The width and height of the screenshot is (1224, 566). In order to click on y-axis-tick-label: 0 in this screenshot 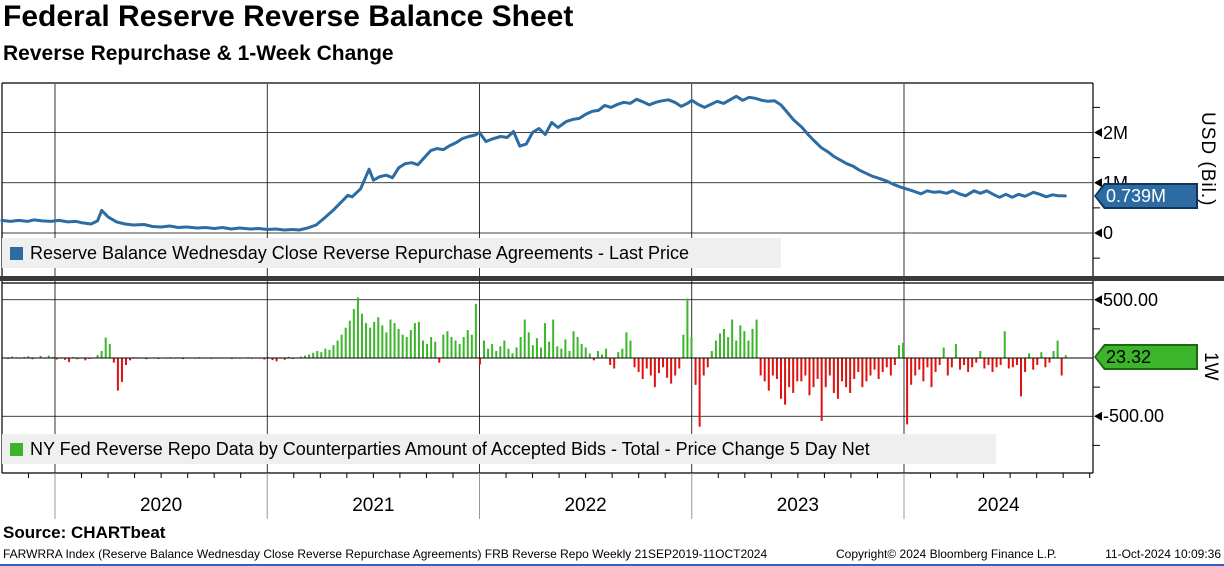, I will do `click(1108, 233)`.